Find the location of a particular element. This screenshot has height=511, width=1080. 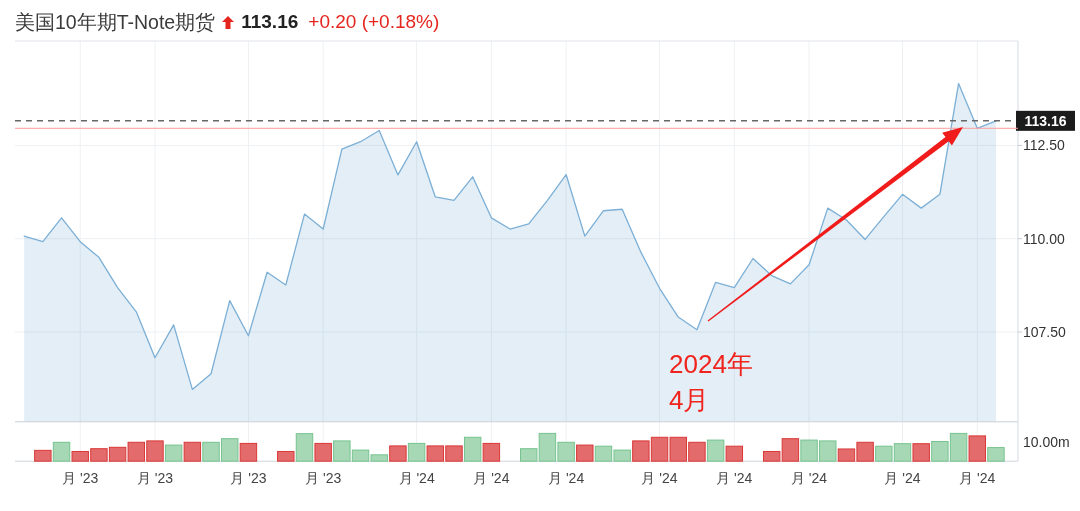

y-tick-label: 107.50 is located at coordinates (1045, 331).